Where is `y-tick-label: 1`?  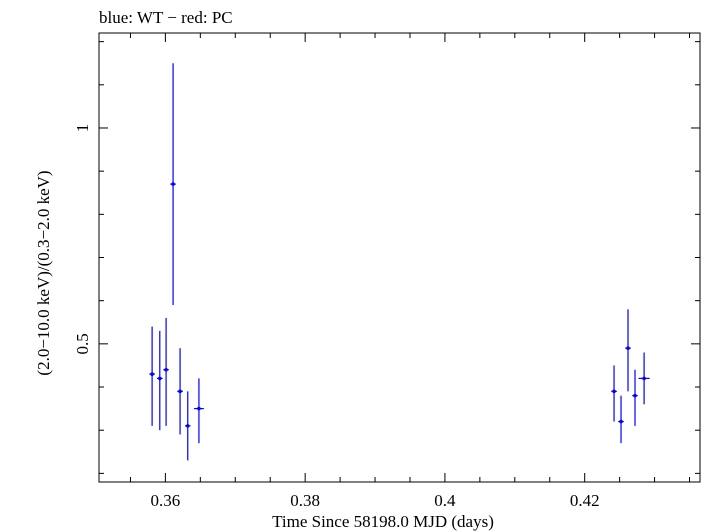 y-tick-label: 1 is located at coordinates (82, 128).